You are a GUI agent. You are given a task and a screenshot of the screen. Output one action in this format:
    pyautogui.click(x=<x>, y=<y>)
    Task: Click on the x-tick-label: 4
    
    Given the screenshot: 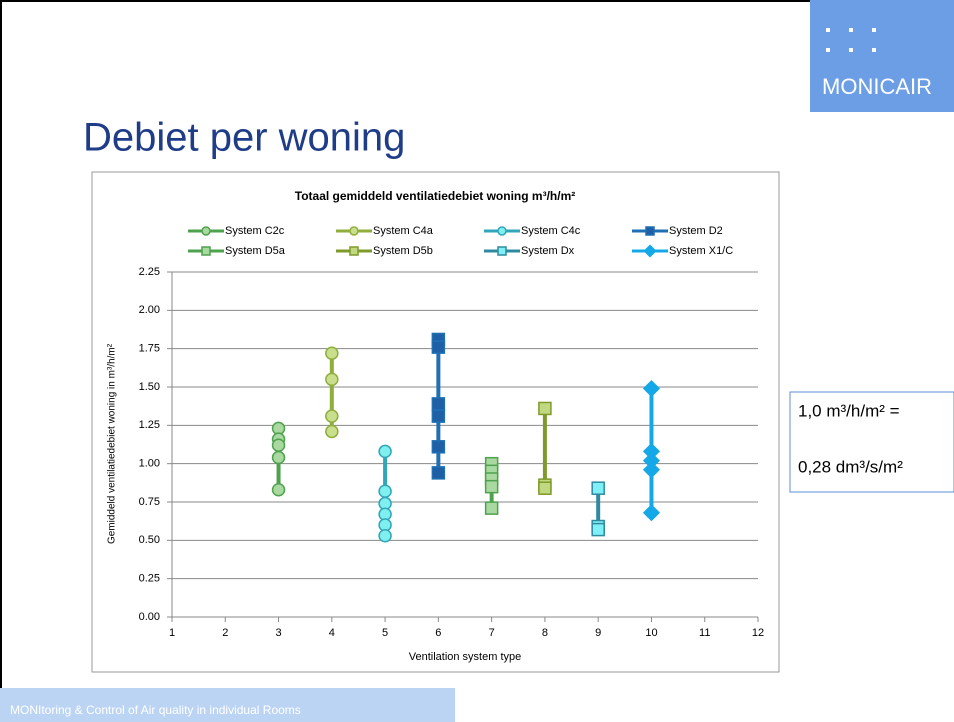 What is the action you would take?
    pyautogui.click(x=332, y=633)
    